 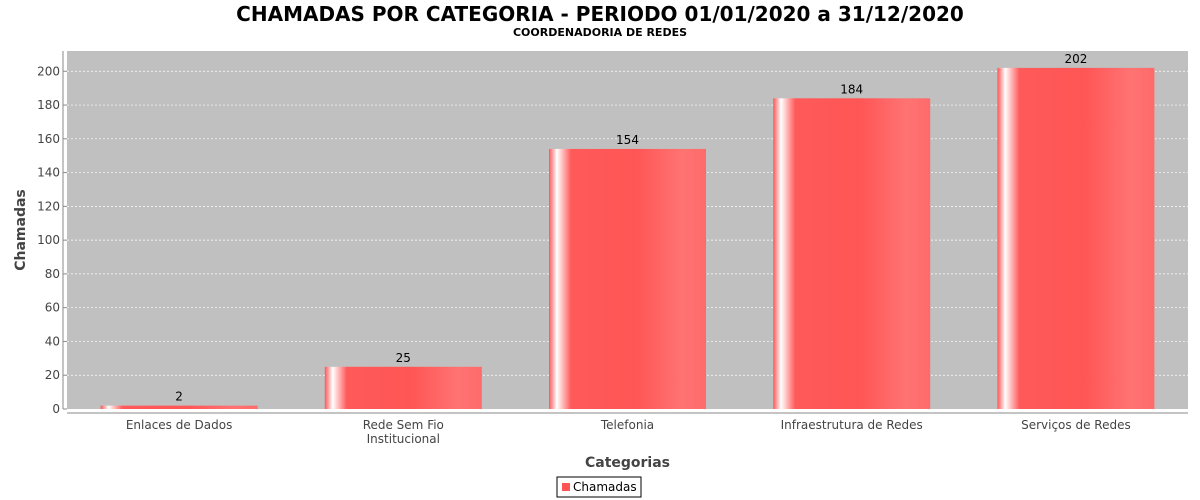 What do you see at coordinates (48, 173) in the screenshot?
I see `y-tick-label: 140` at bounding box center [48, 173].